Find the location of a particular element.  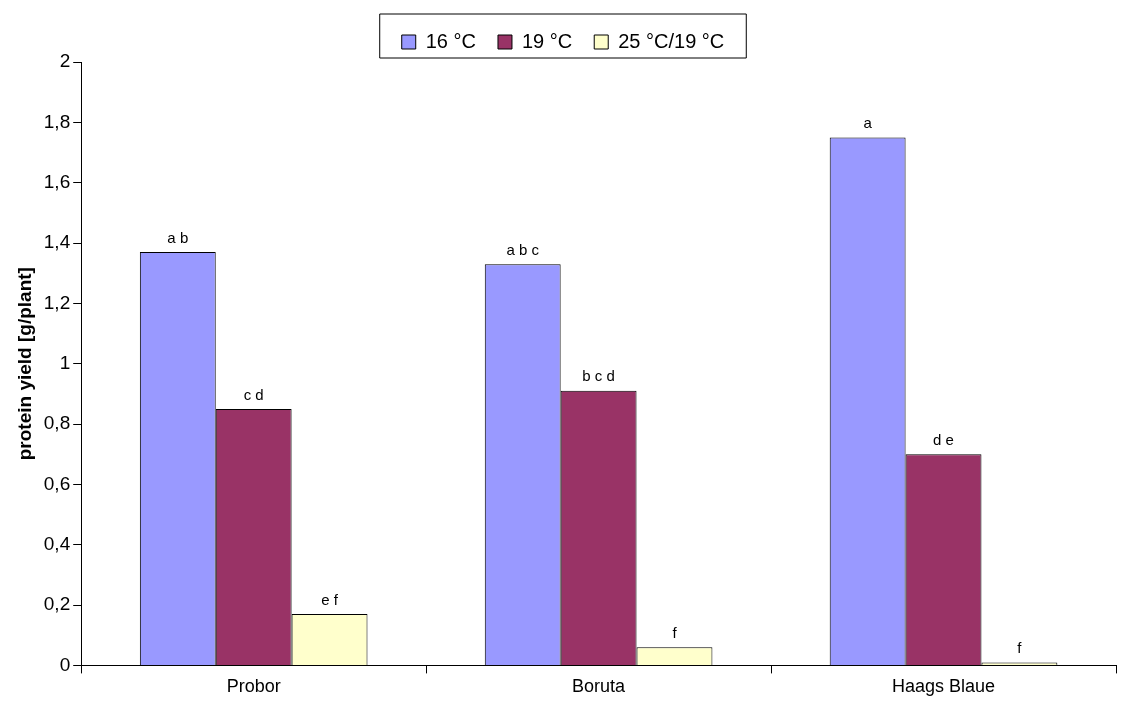

y-tick-label: 0,6 is located at coordinates (57, 483).